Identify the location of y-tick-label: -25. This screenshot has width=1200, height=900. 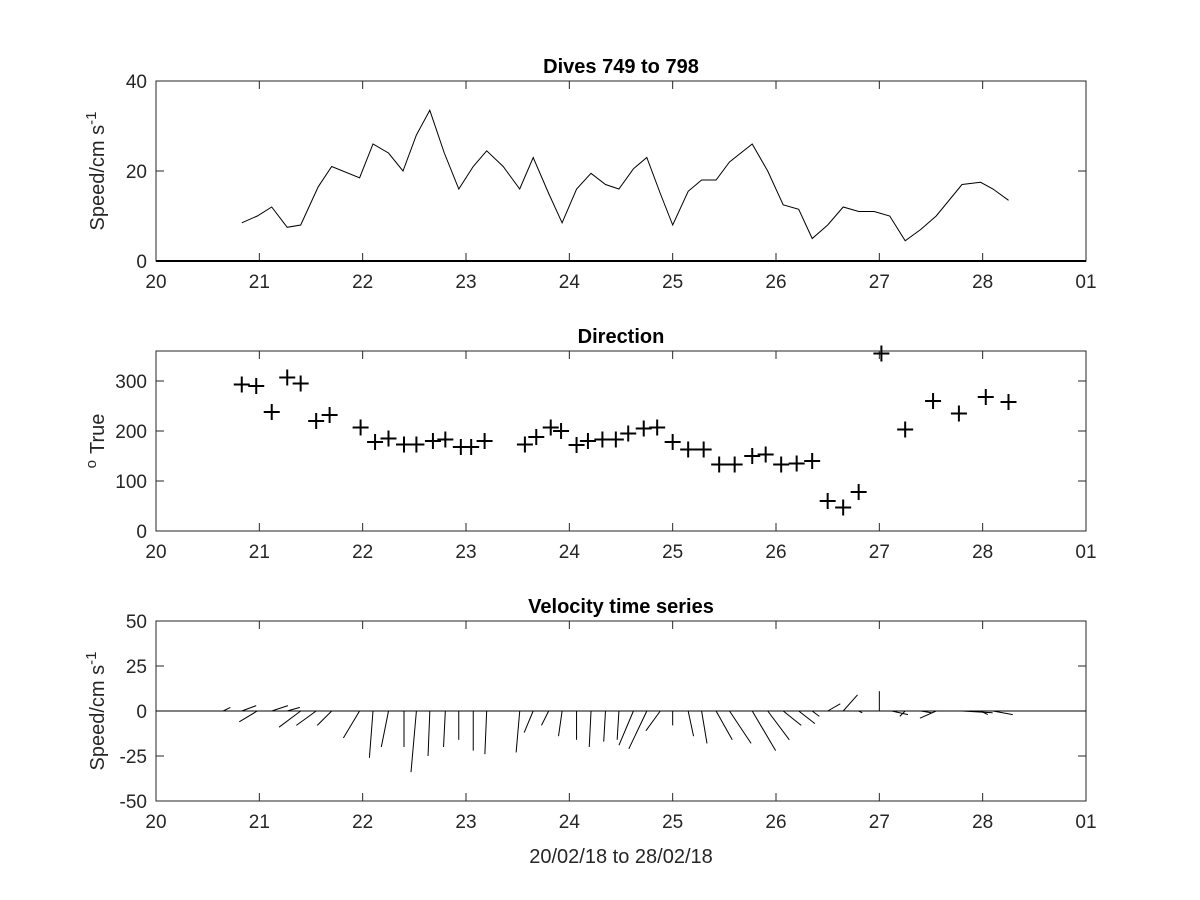
(133, 757).